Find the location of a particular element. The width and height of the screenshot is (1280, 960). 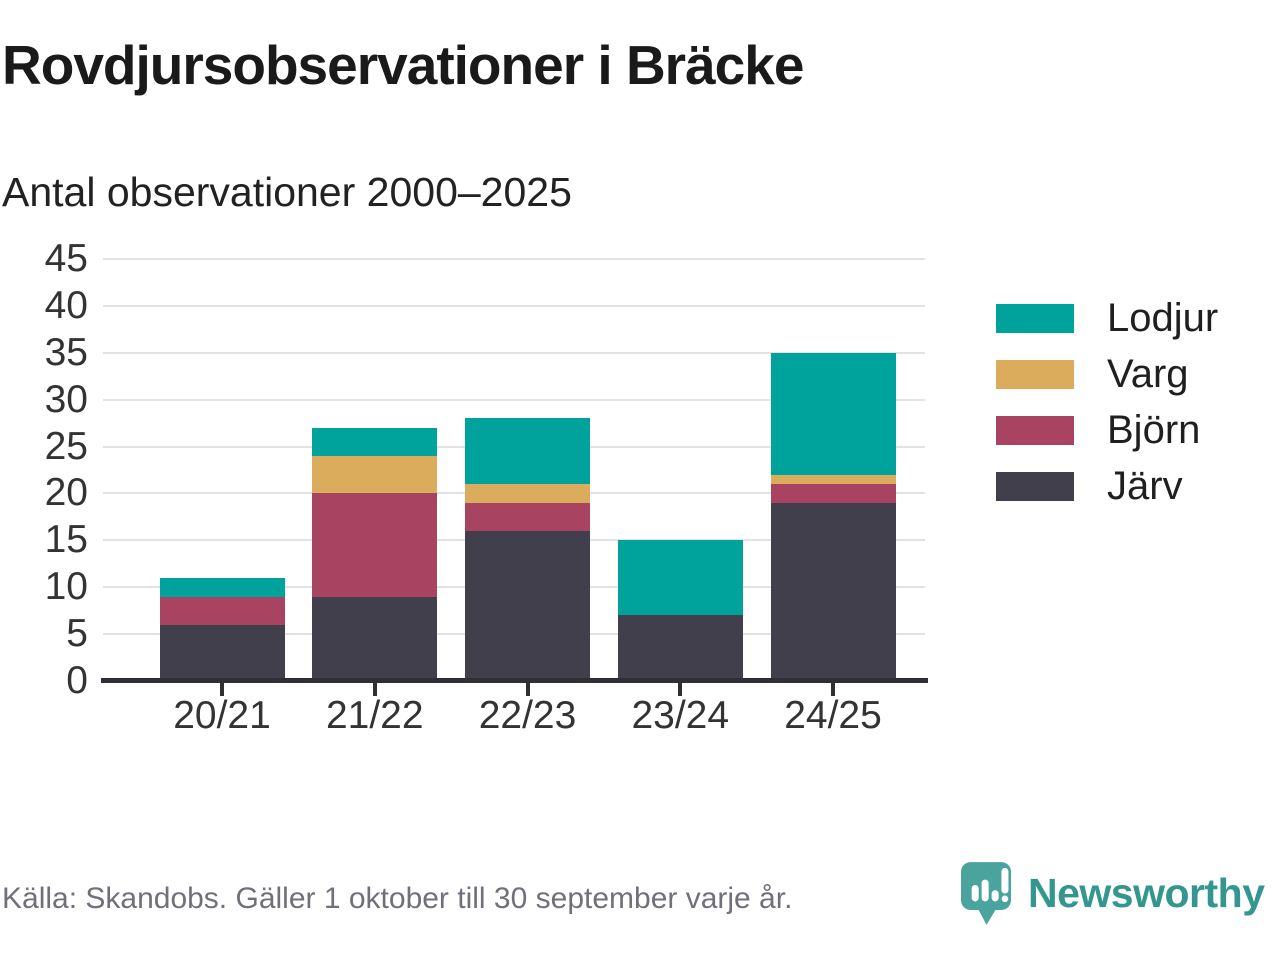

legend-item: Lodjur is located at coordinates (1107, 318).